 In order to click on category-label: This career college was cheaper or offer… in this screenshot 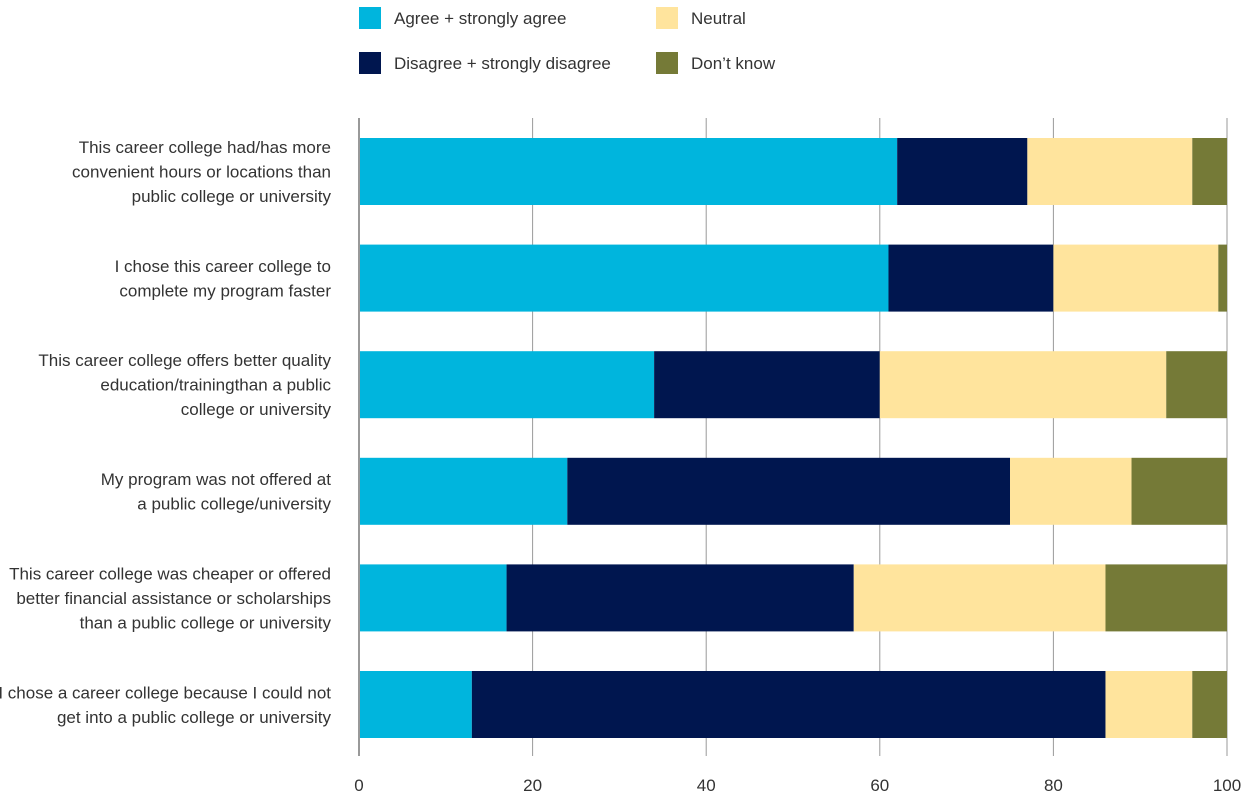, I will do `click(170, 598)`.